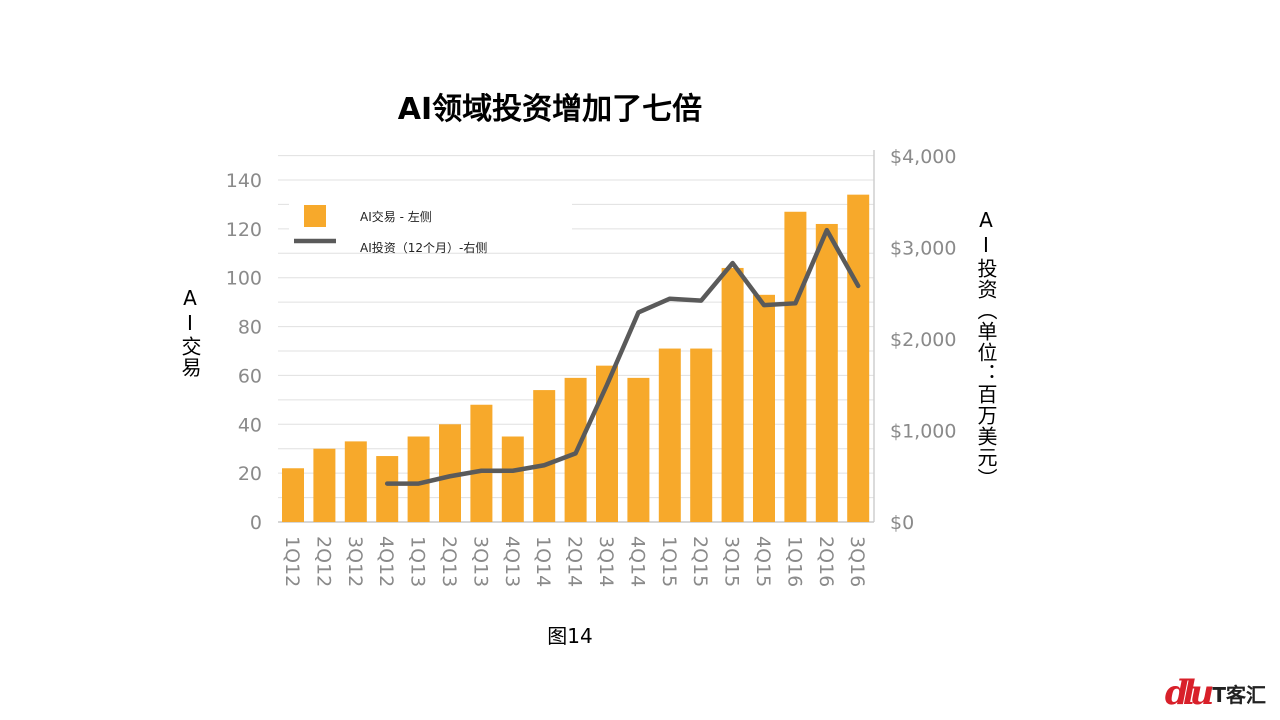 Image resolution: width=1280 pixels, height=720 pixels. I want to click on line-series, so click(622, 356).